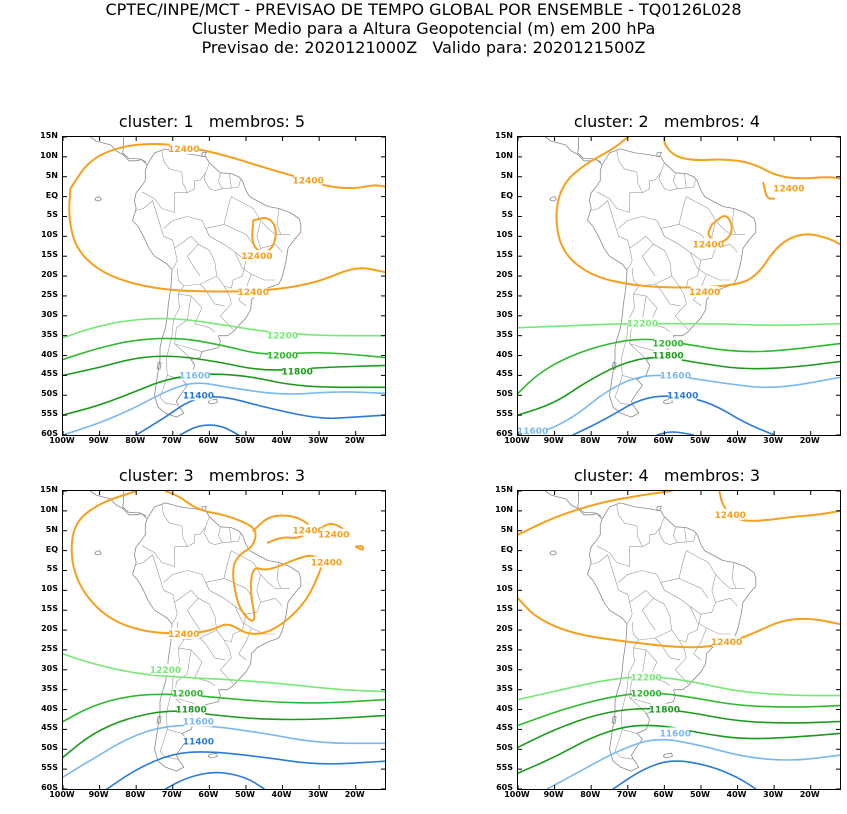 This screenshot has height=814, width=847. What do you see at coordinates (504, 235) in the screenshot?
I see `latitude-label: 10S` at bounding box center [504, 235].